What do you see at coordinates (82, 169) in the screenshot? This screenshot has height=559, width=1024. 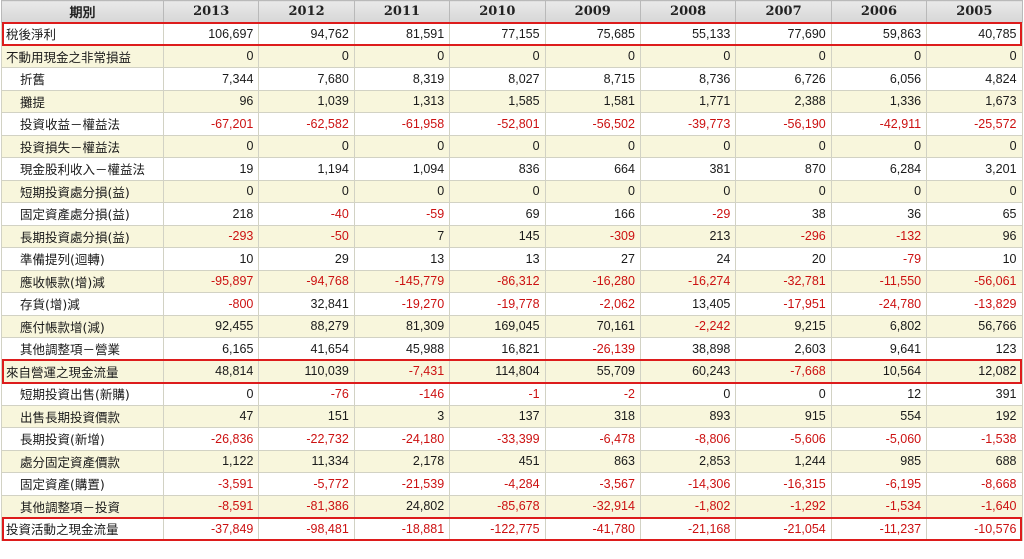 I see `row-label: 現金股利收入－權益法` at bounding box center [82, 169].